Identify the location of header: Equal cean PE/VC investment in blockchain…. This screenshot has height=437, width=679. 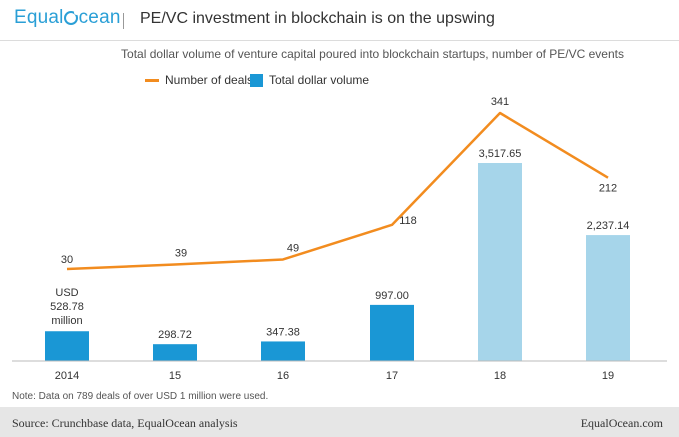
(339, 20).